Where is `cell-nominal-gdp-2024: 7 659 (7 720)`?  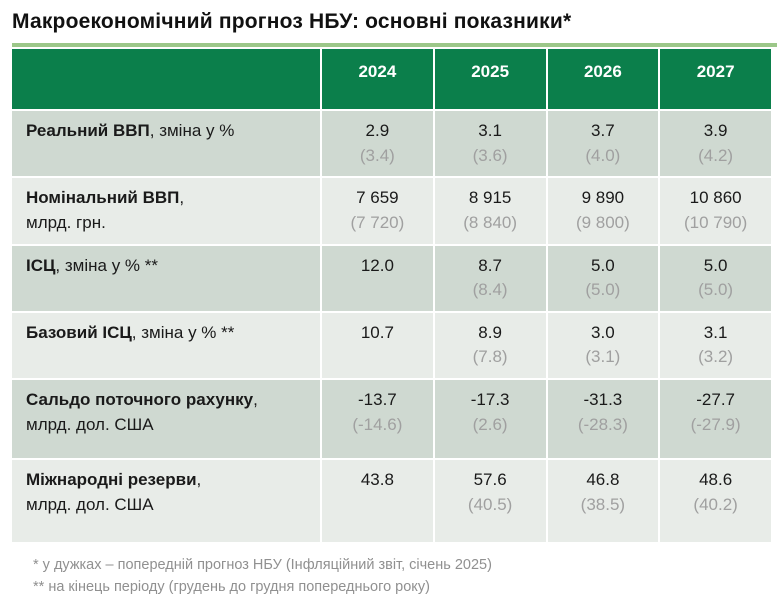
cell-nominal-gdp-2024: 7 659 (7 720) is located at coordinates (377, 211).